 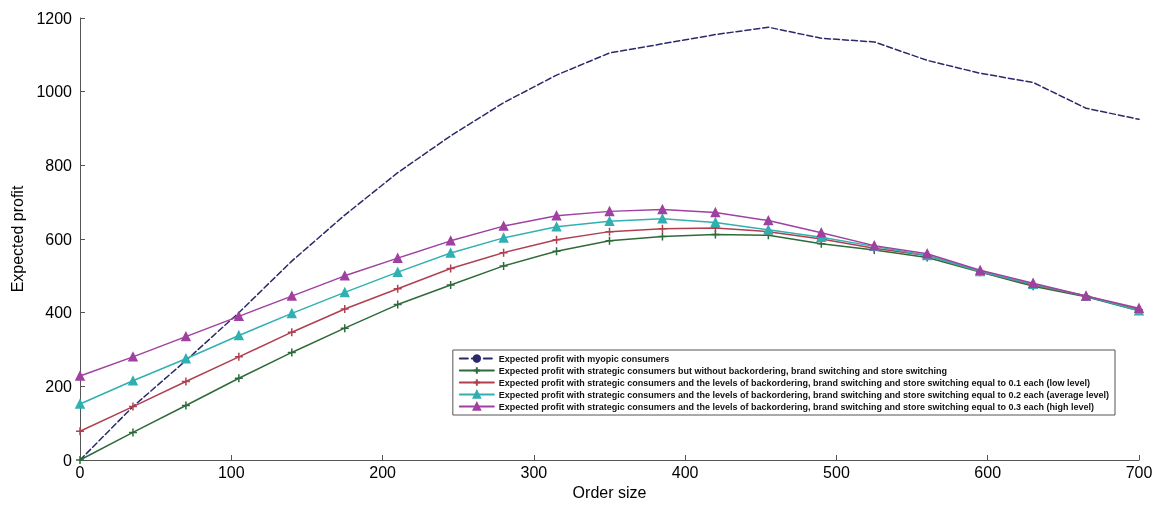 What do you see at coordinates (685, 472) in the screenshot?
I see `x-tick-label: 400` at bounding box center [685, 472].